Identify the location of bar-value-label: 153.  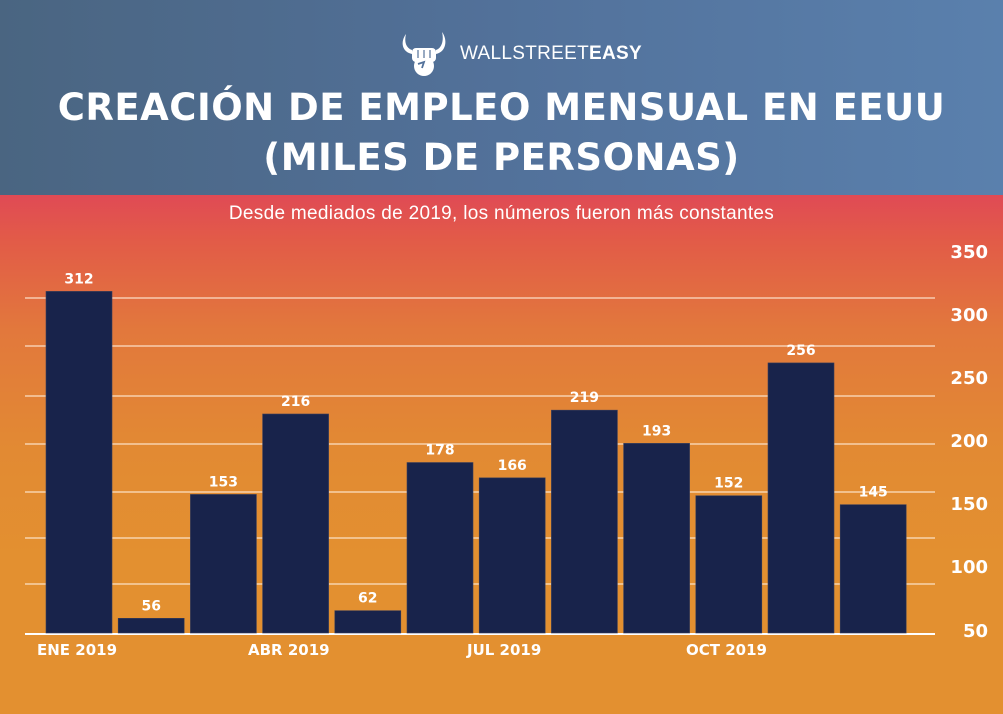
(223, 482).